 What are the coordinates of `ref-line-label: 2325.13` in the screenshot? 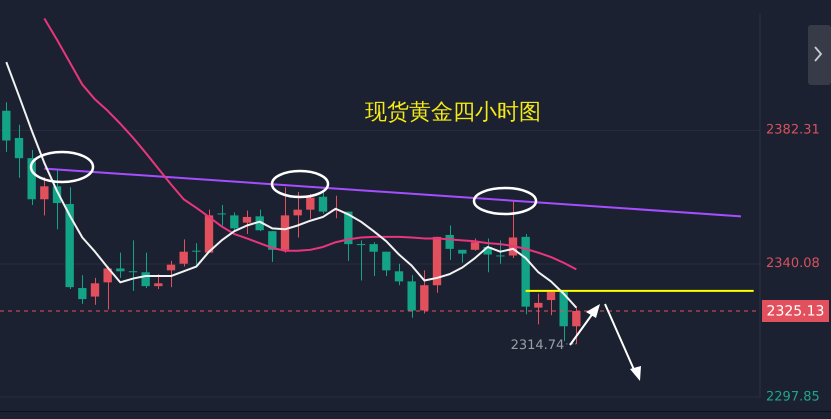 It's located at (795, 312).